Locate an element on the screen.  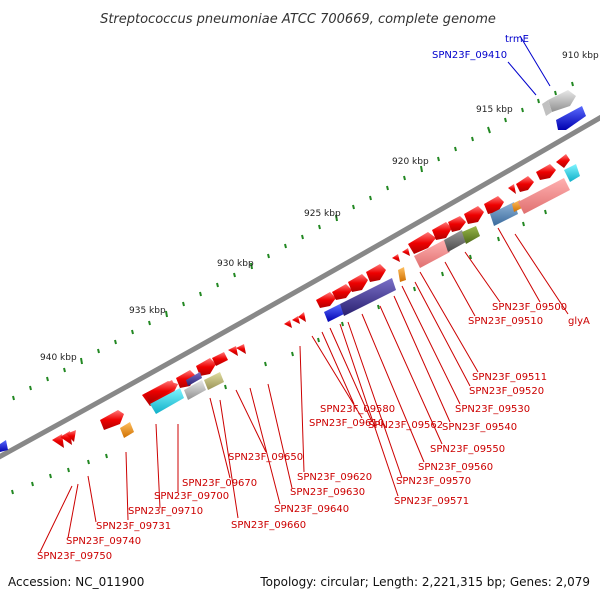
gene-label: SPN23F_09550 is located at coordinates (467, 449).